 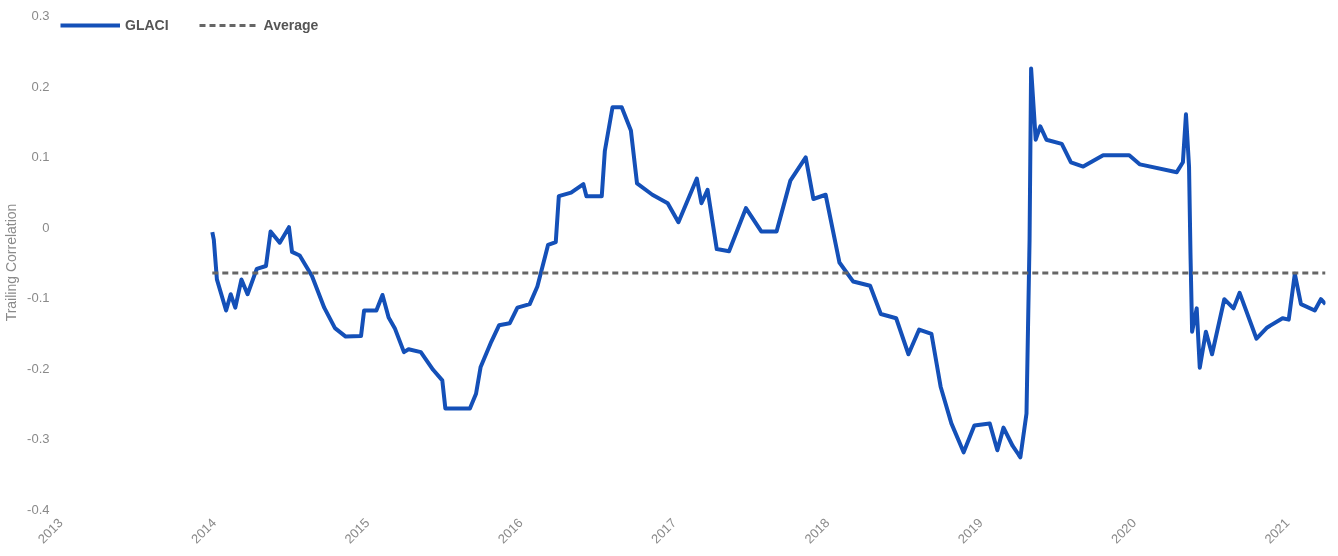 What do you see at coordinates (291, 25) in the screenshot?
I see `legend-label: Average` at bounding box center [291, 25].